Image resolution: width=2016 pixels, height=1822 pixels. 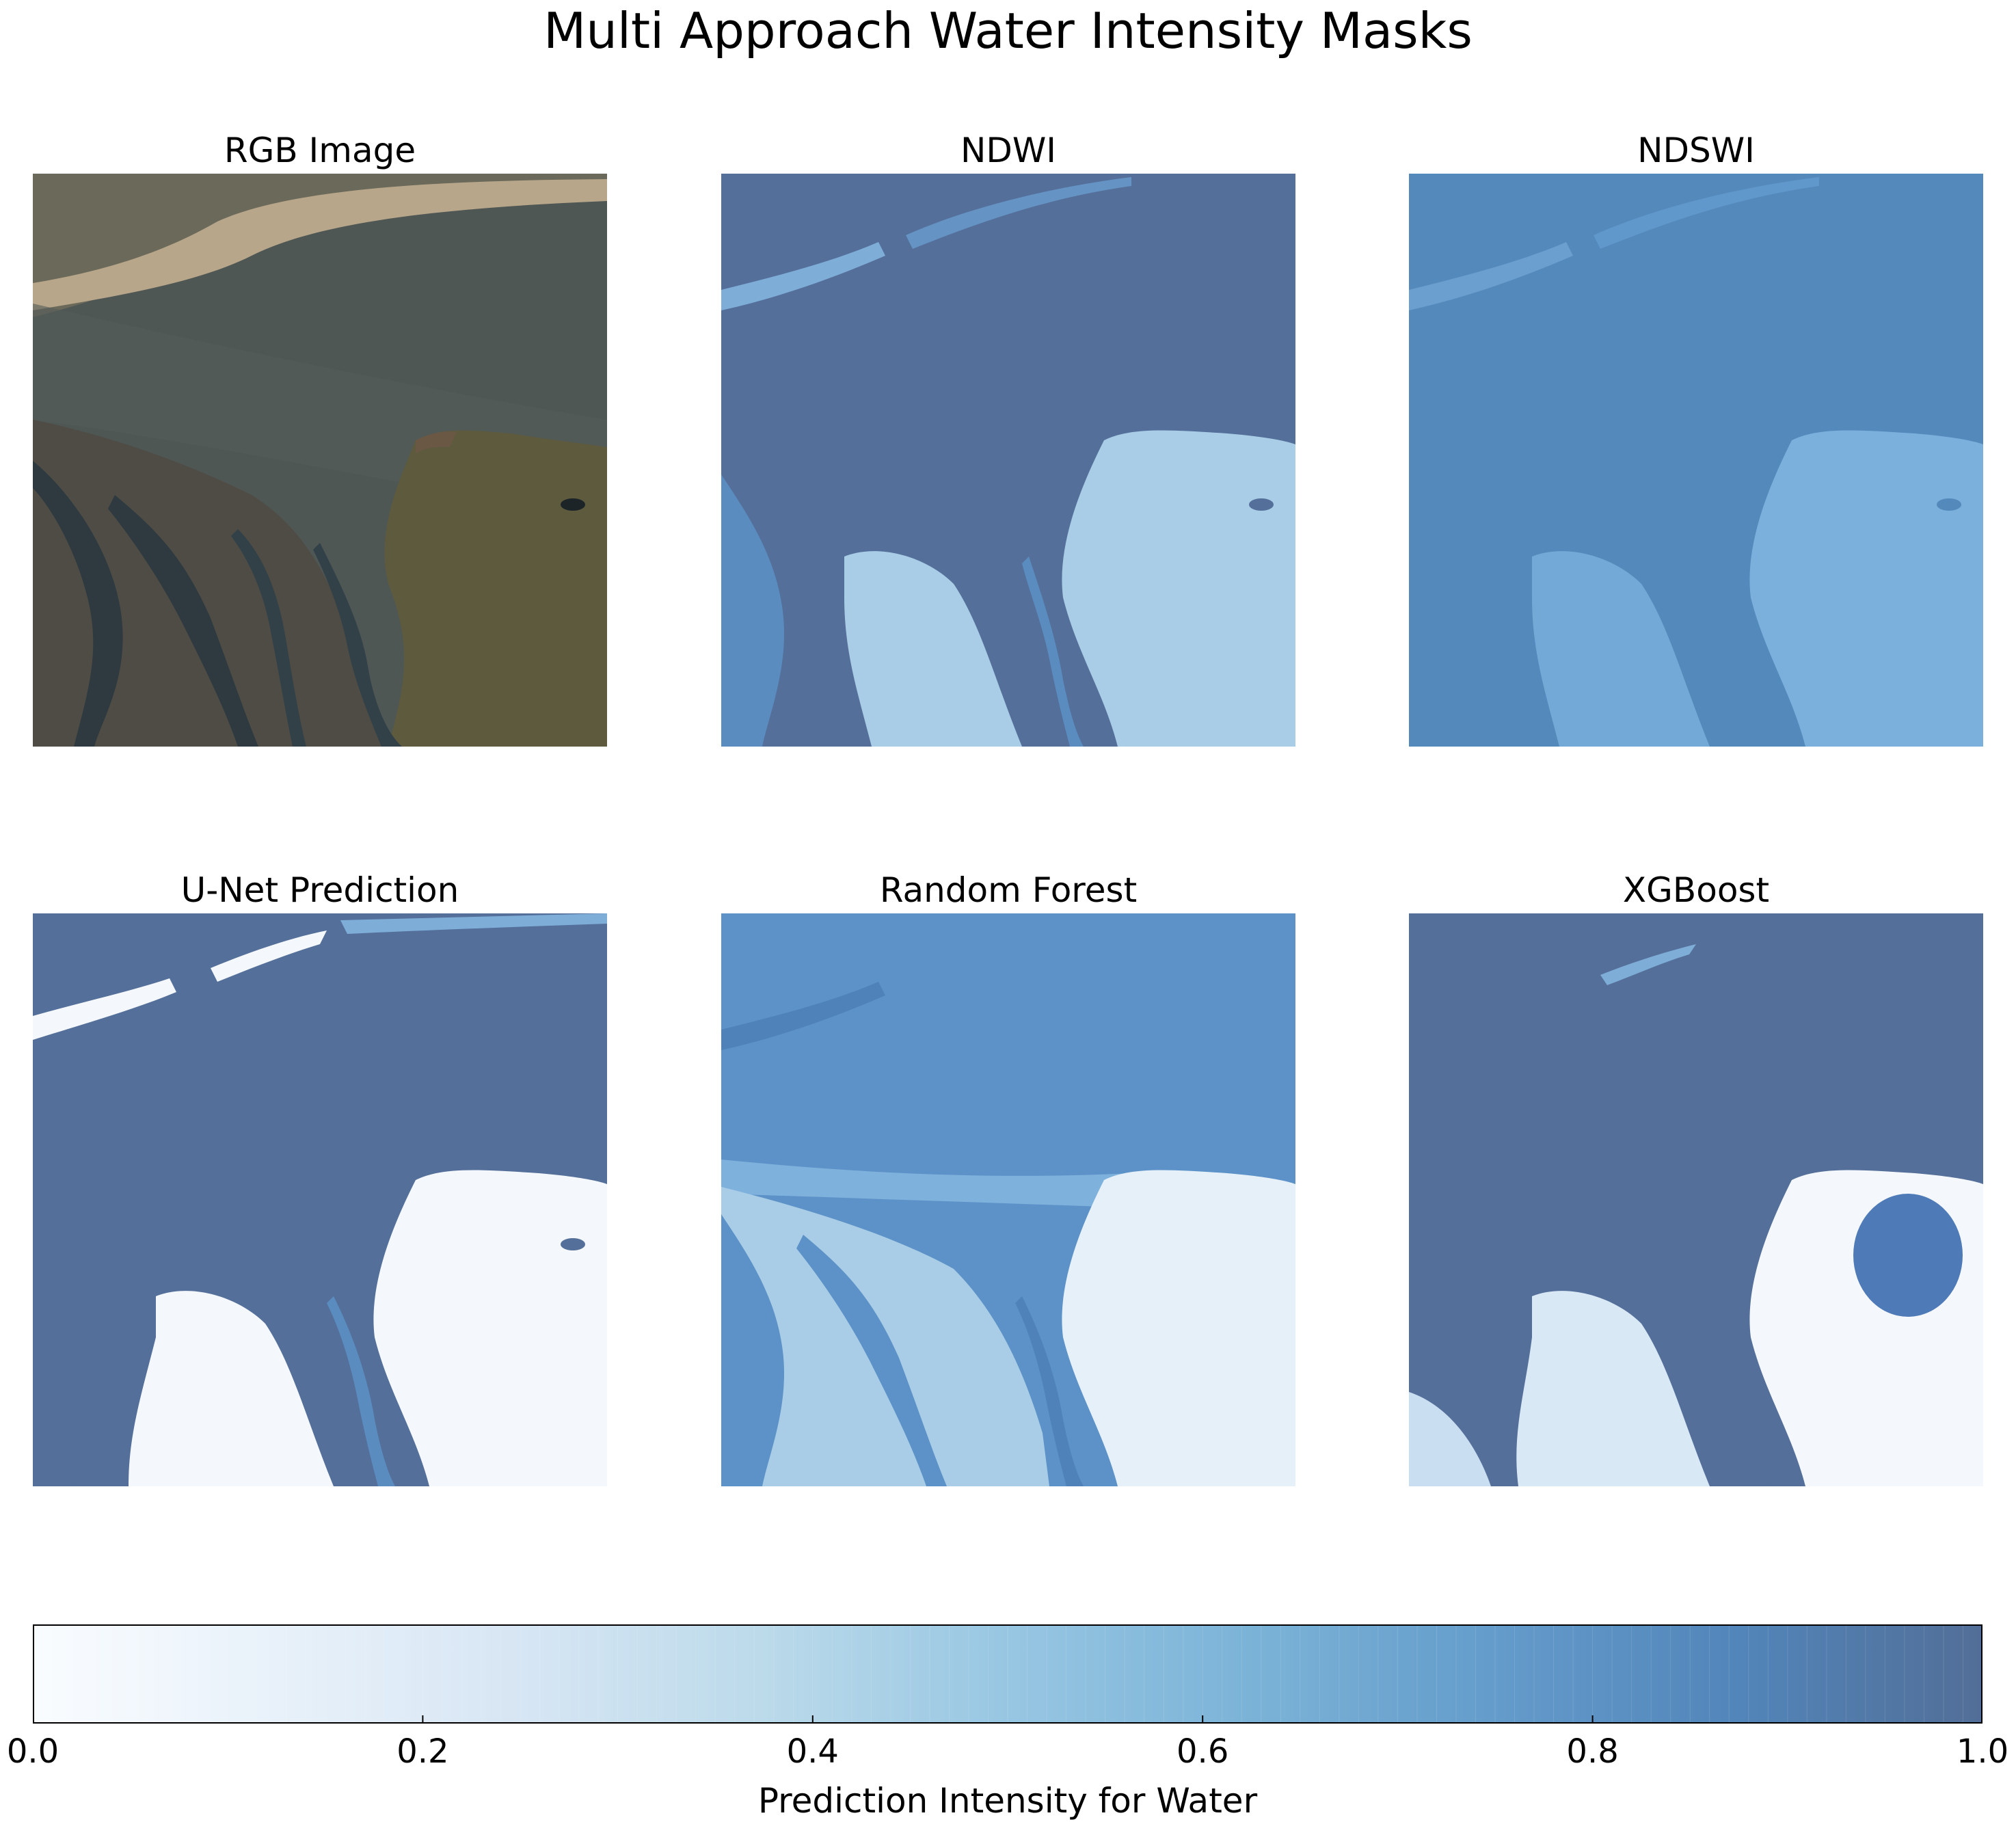 I want to click on ndswi-panel, so click(x=1696, y=460).